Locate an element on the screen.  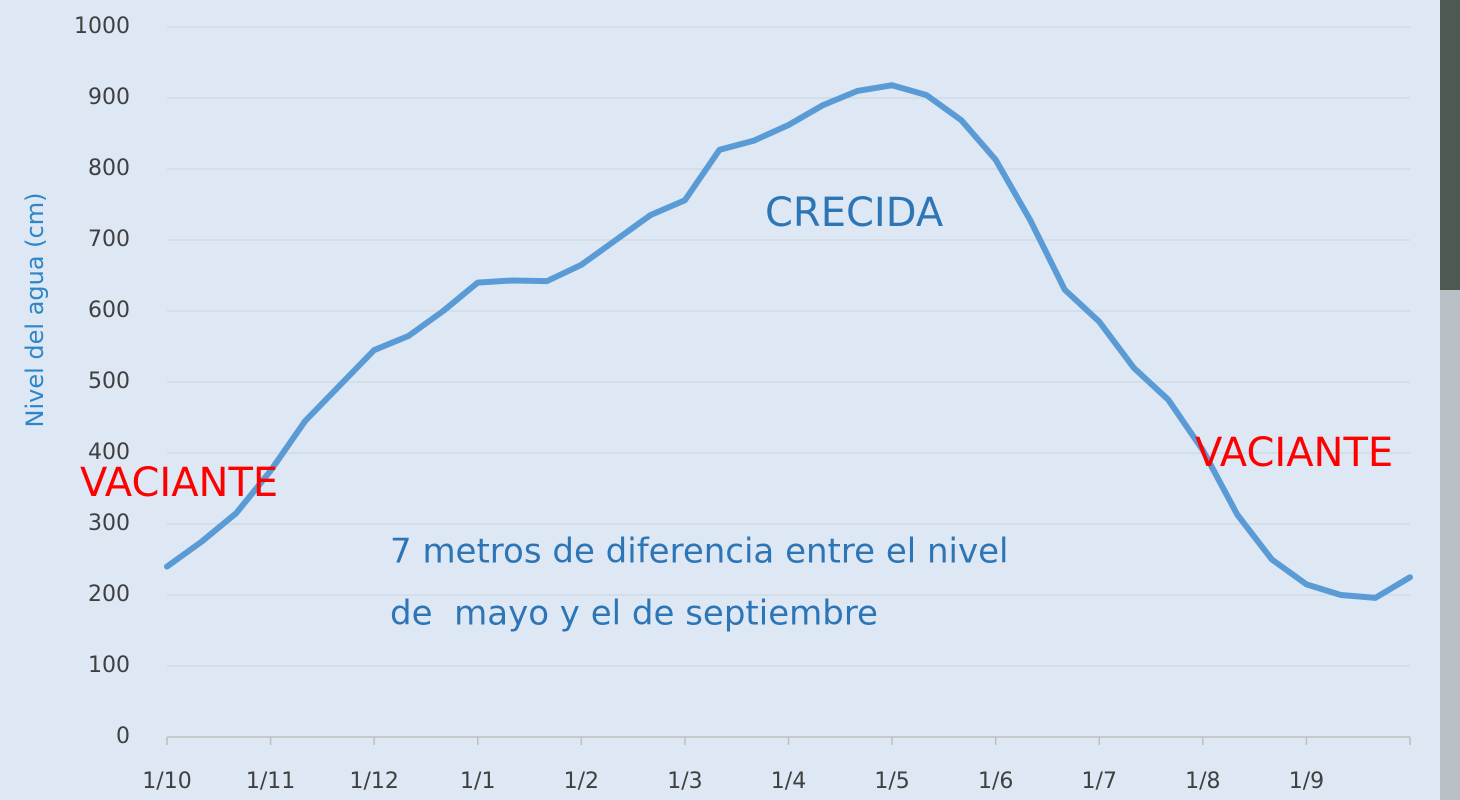
x-tick-label: 1/9 is located at coordinates (1306, 781).